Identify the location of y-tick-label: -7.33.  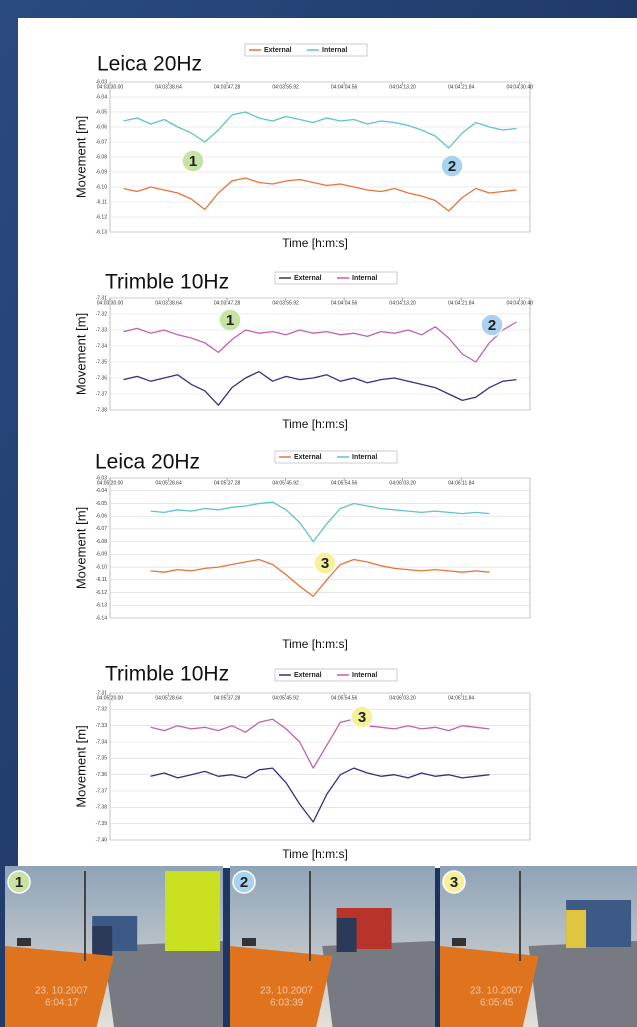
(102, 330).